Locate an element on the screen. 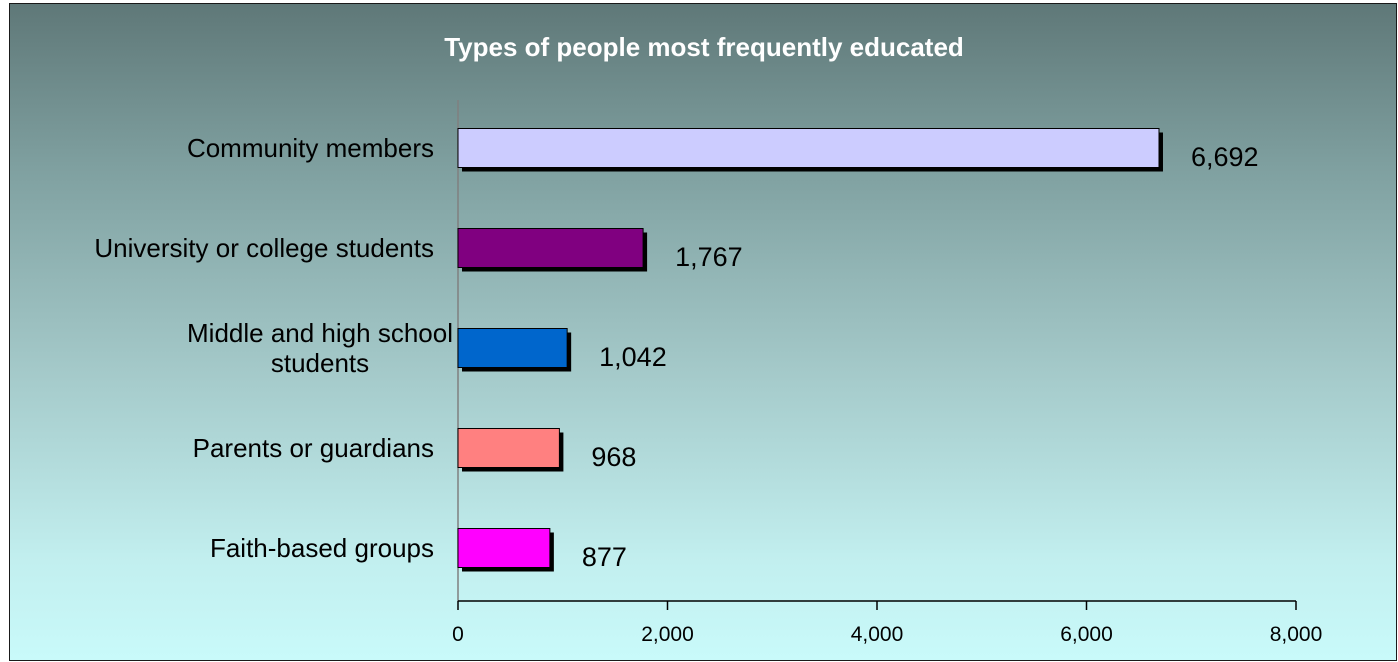 This screenshot has height=662, width=1398. category-label-line: Parents or guardians is located at coordinates (313, 448).